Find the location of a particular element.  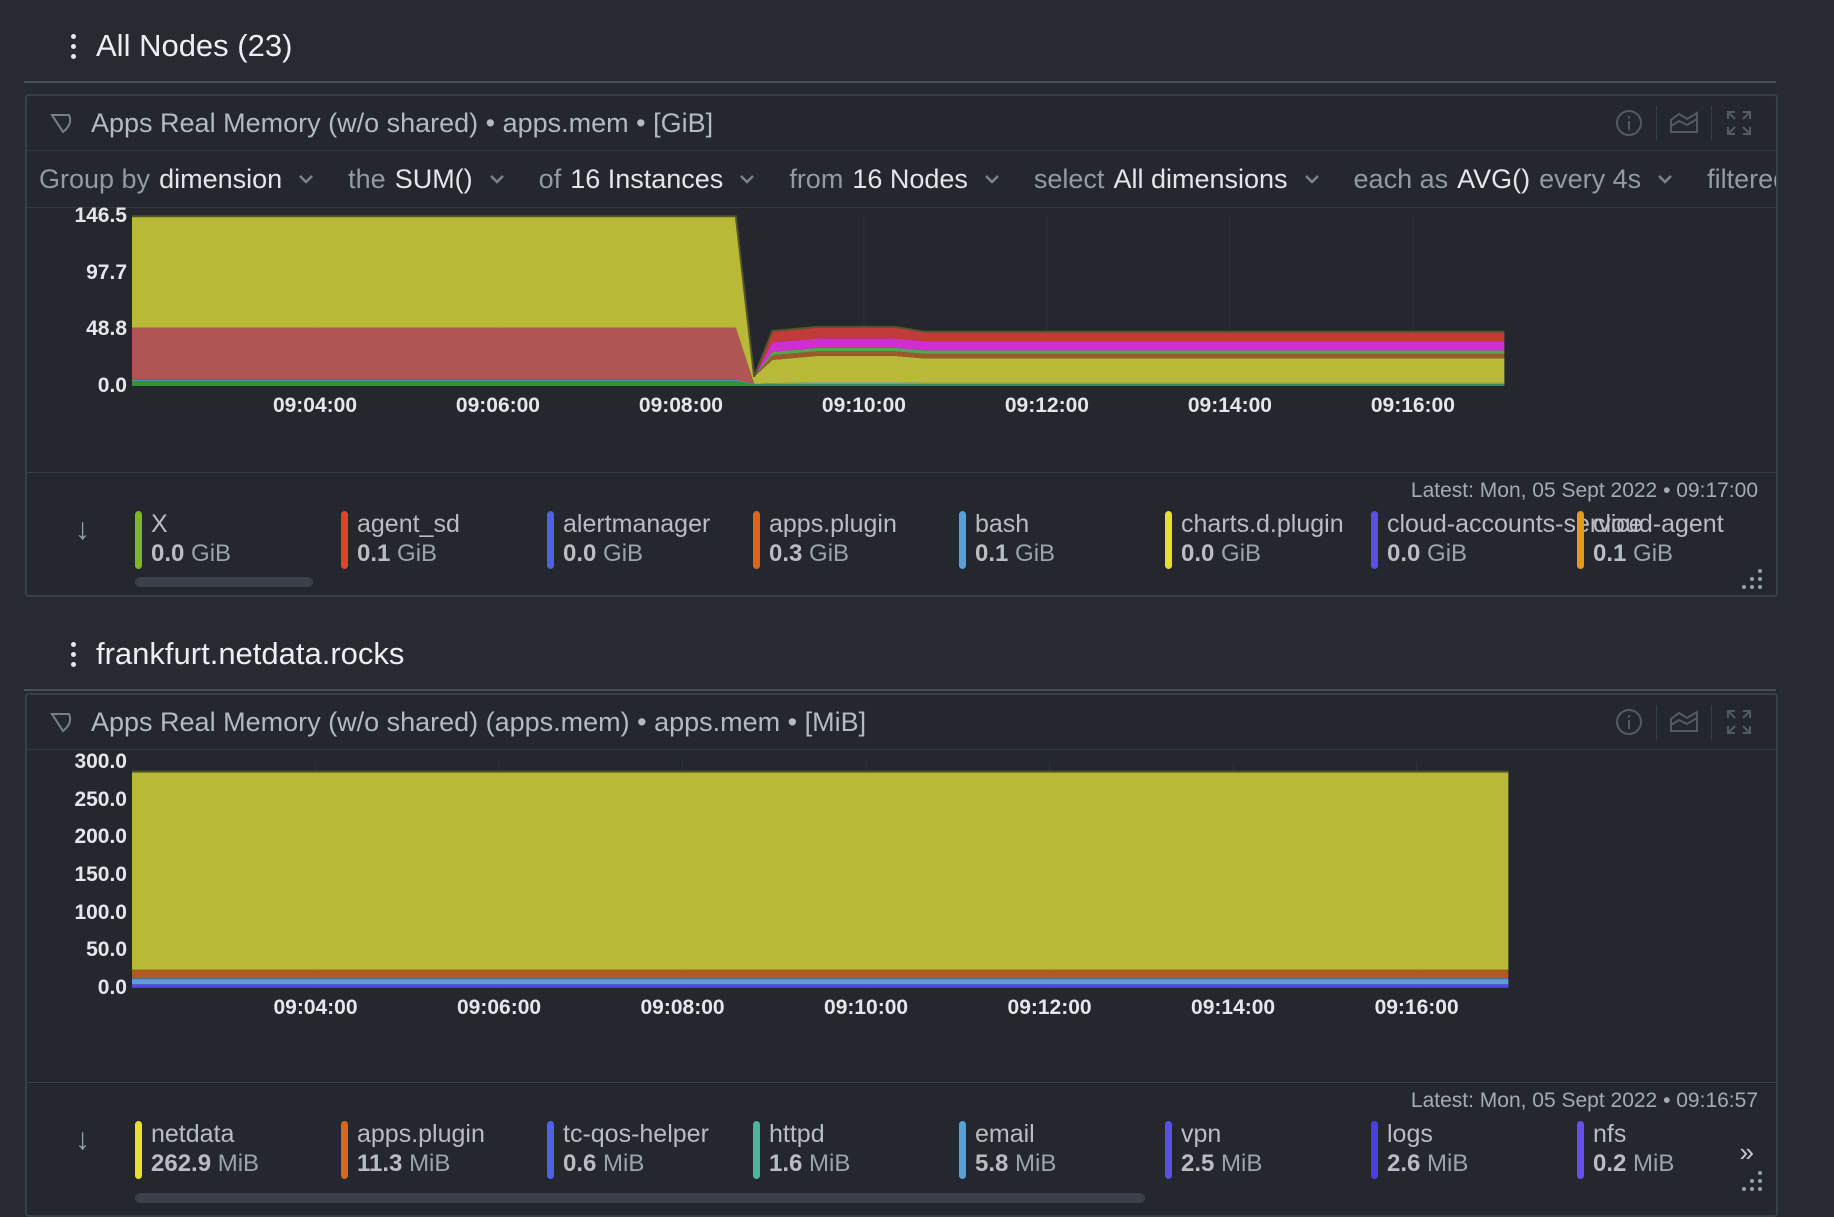

dimensions-value: All dimensions is located at coordinates (1200, 179).